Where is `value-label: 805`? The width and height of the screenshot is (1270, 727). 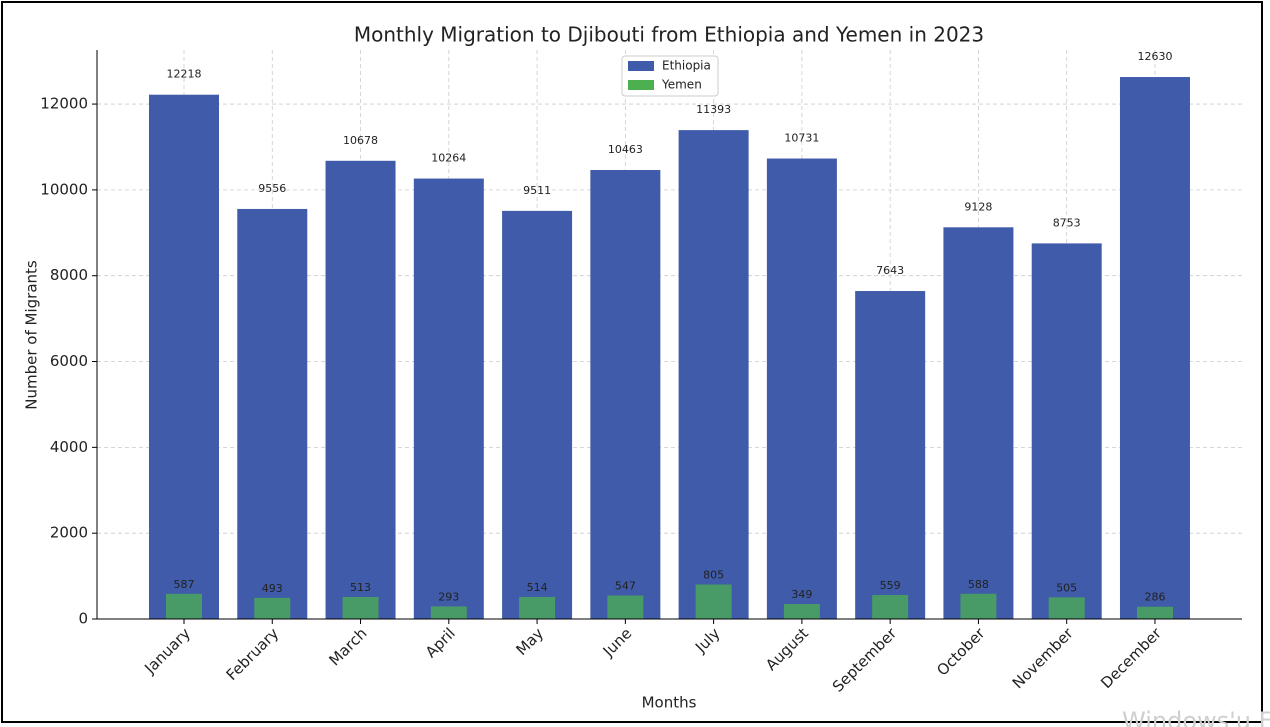 value-label: 805 is located at coordinates (713, 574).